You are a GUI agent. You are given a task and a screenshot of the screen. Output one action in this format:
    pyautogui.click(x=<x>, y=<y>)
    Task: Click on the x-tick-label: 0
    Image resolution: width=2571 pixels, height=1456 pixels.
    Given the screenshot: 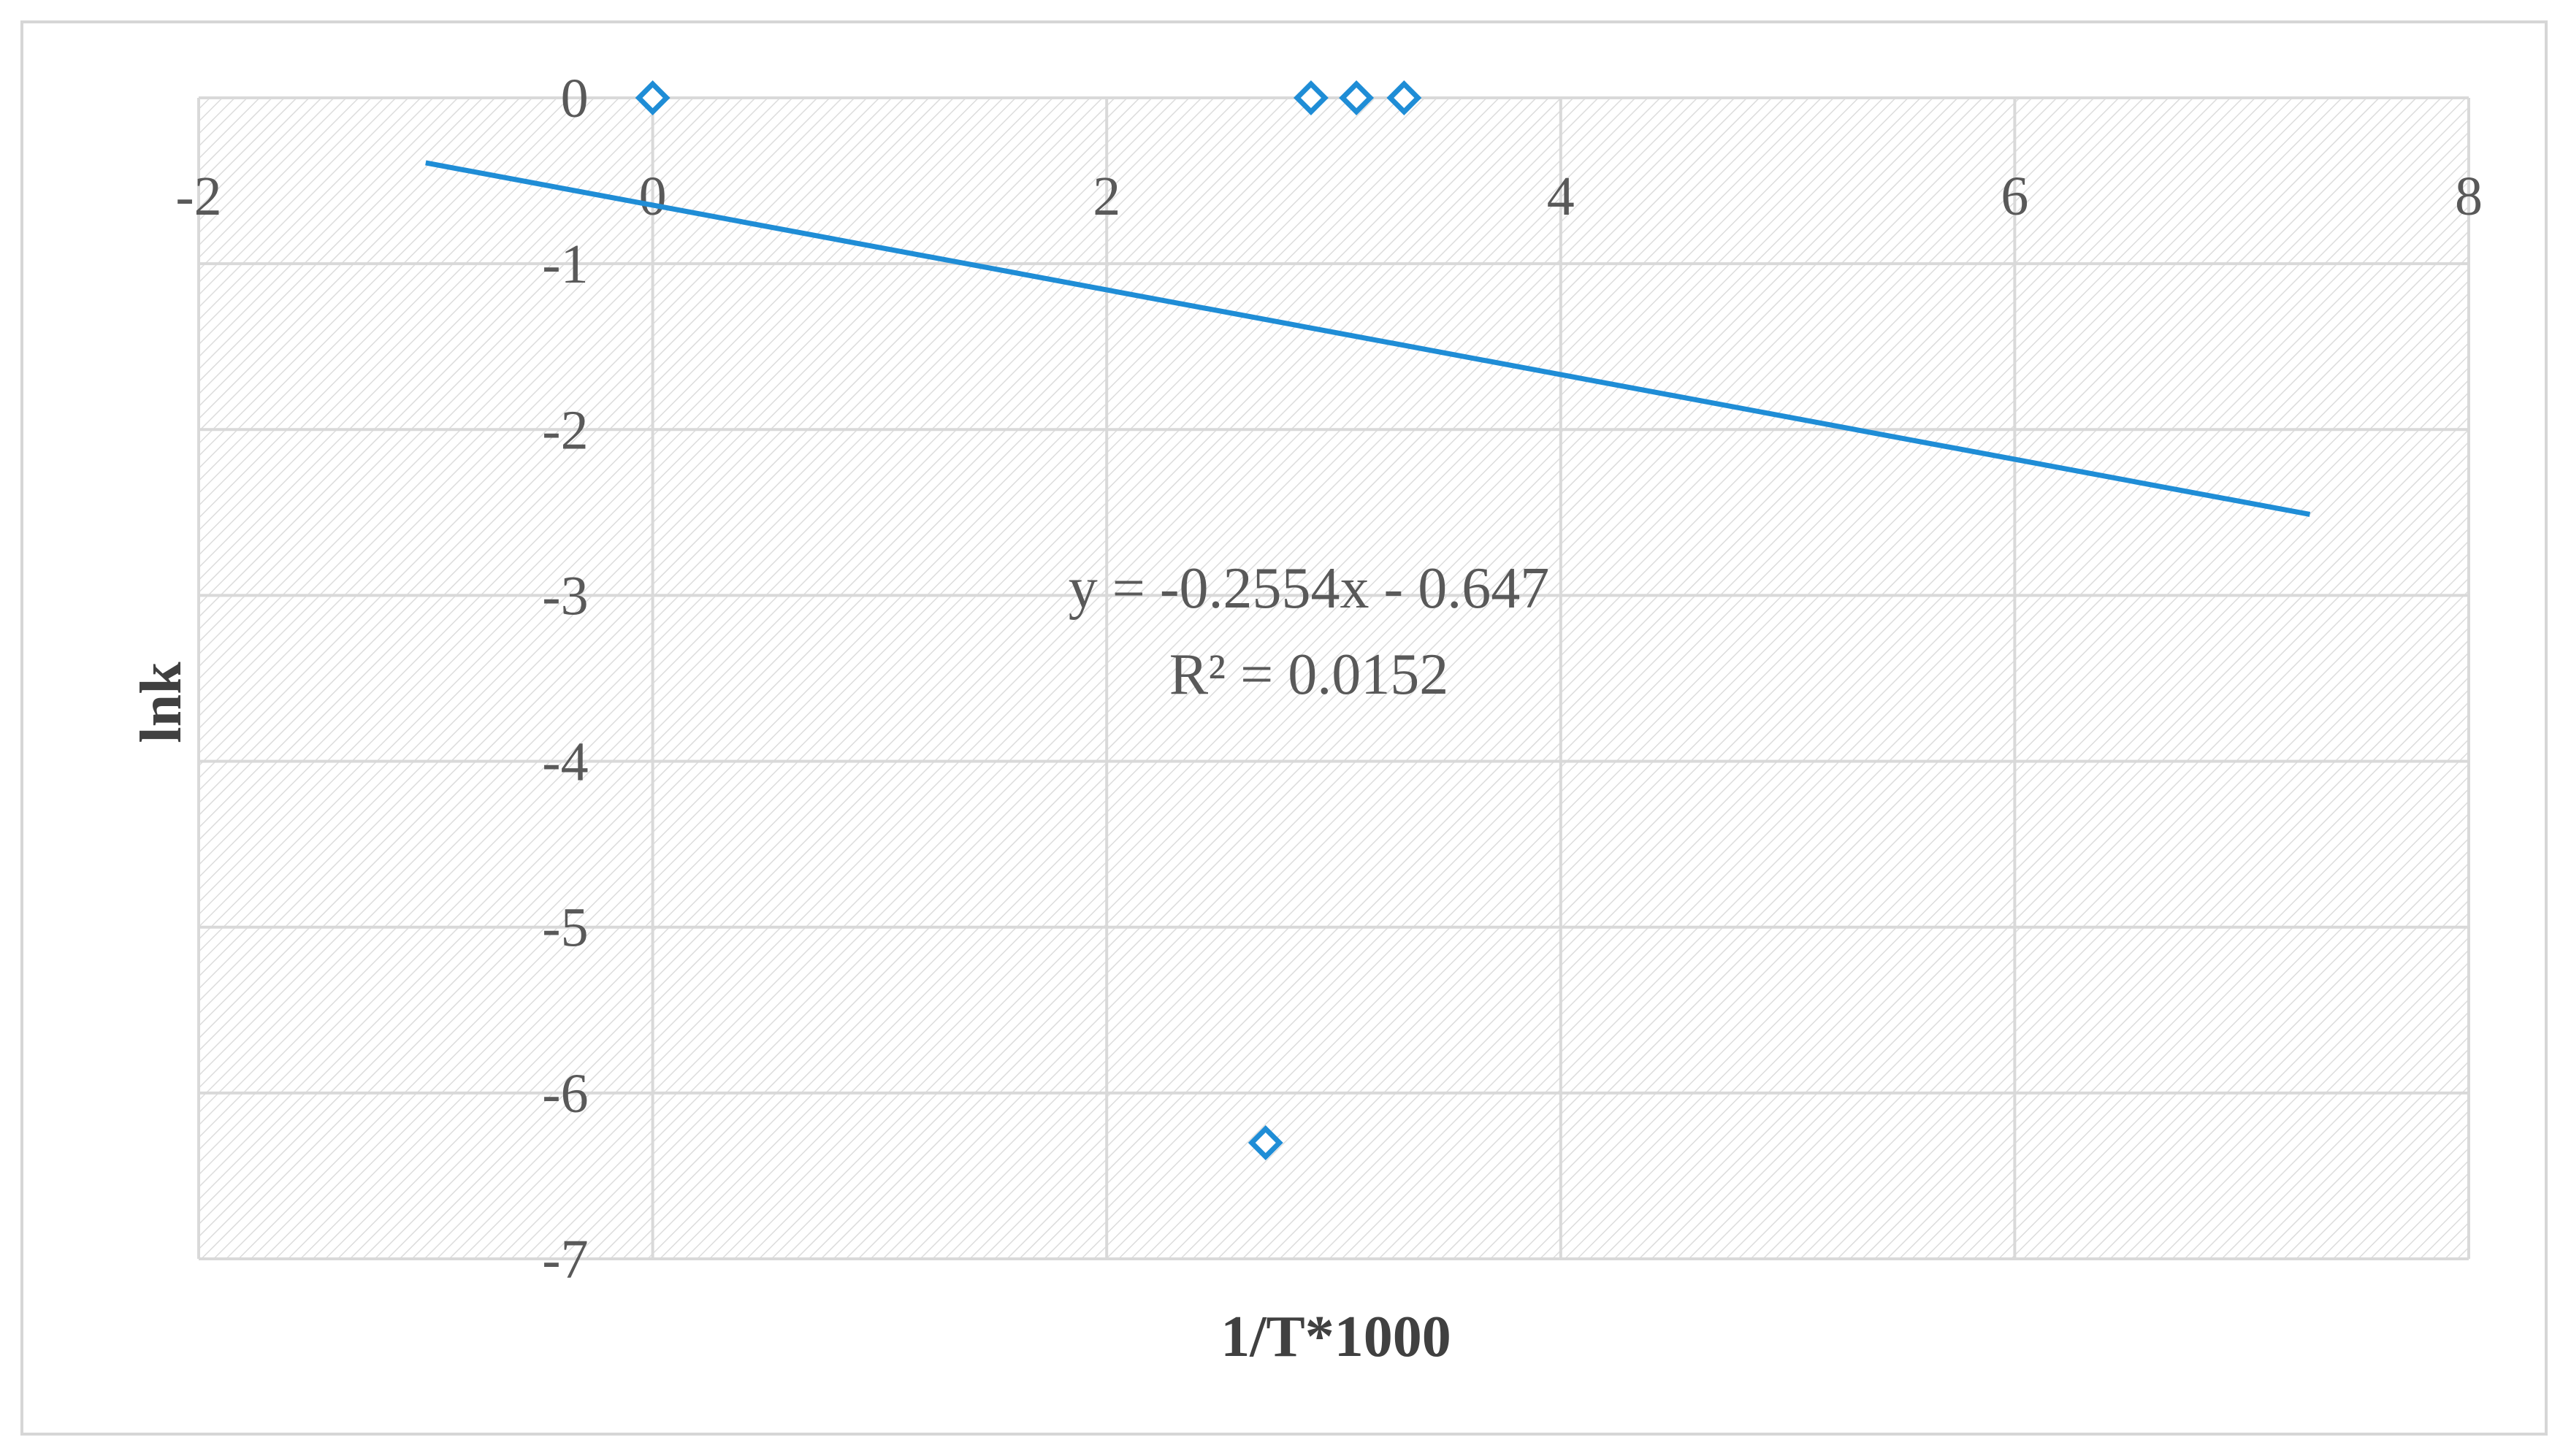 What is the action you would take?
    pyautogui.click(x=653, y=197)
    